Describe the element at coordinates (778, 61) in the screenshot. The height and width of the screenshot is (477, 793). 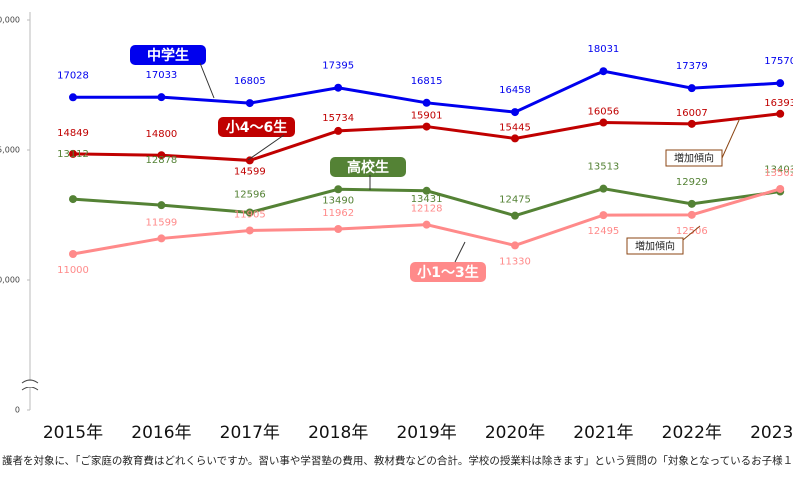
I see `value-label: 17570` at that location.